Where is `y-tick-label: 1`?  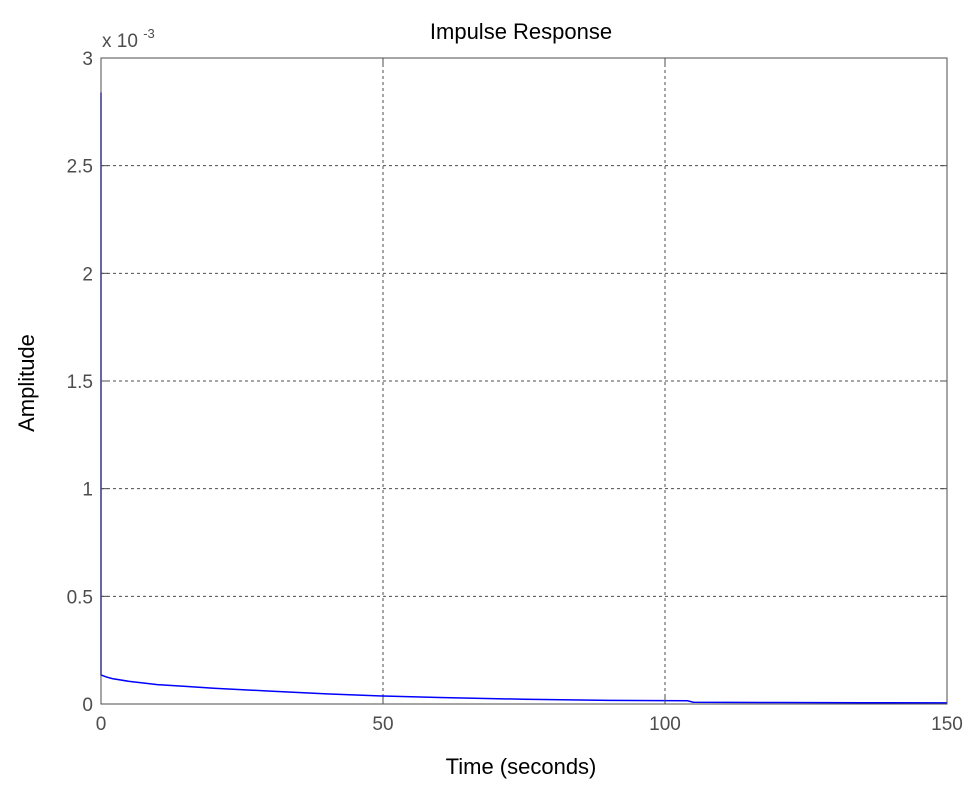 y-tick-label: 1 is located at coordinates (87, 490).